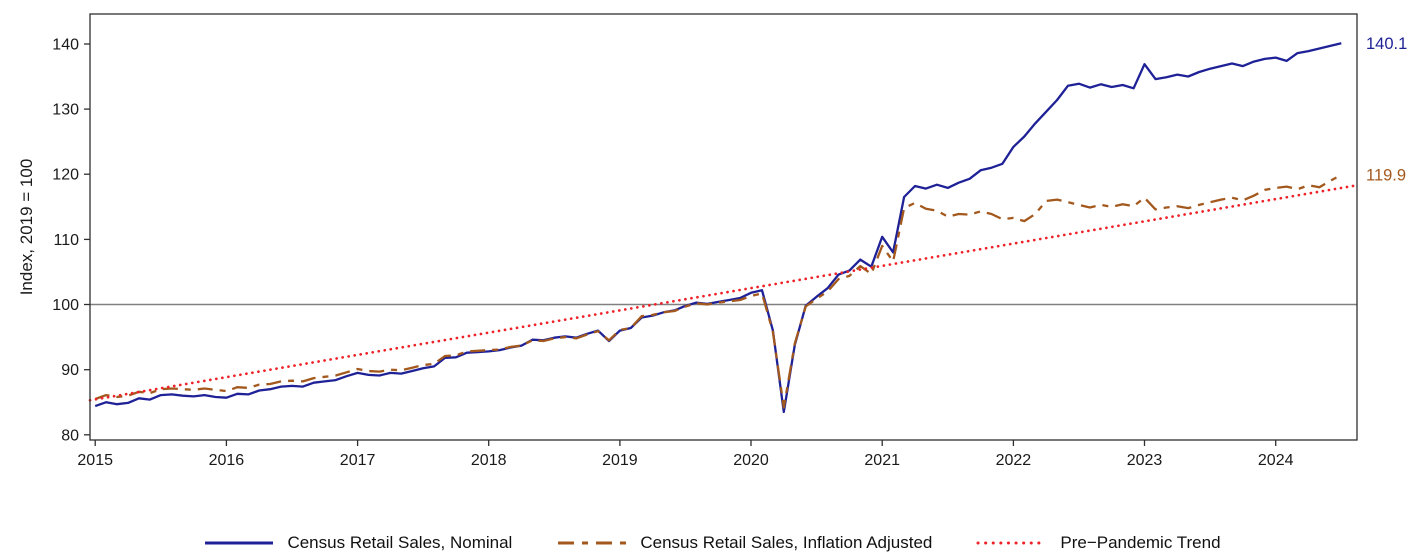 Image resolution: width=1424 pixels, height=559 pixels. What do you see at coordinates (70, 370) in the screenshot?
I see `y-tick-label: 90` at bounding box center [70, 370].